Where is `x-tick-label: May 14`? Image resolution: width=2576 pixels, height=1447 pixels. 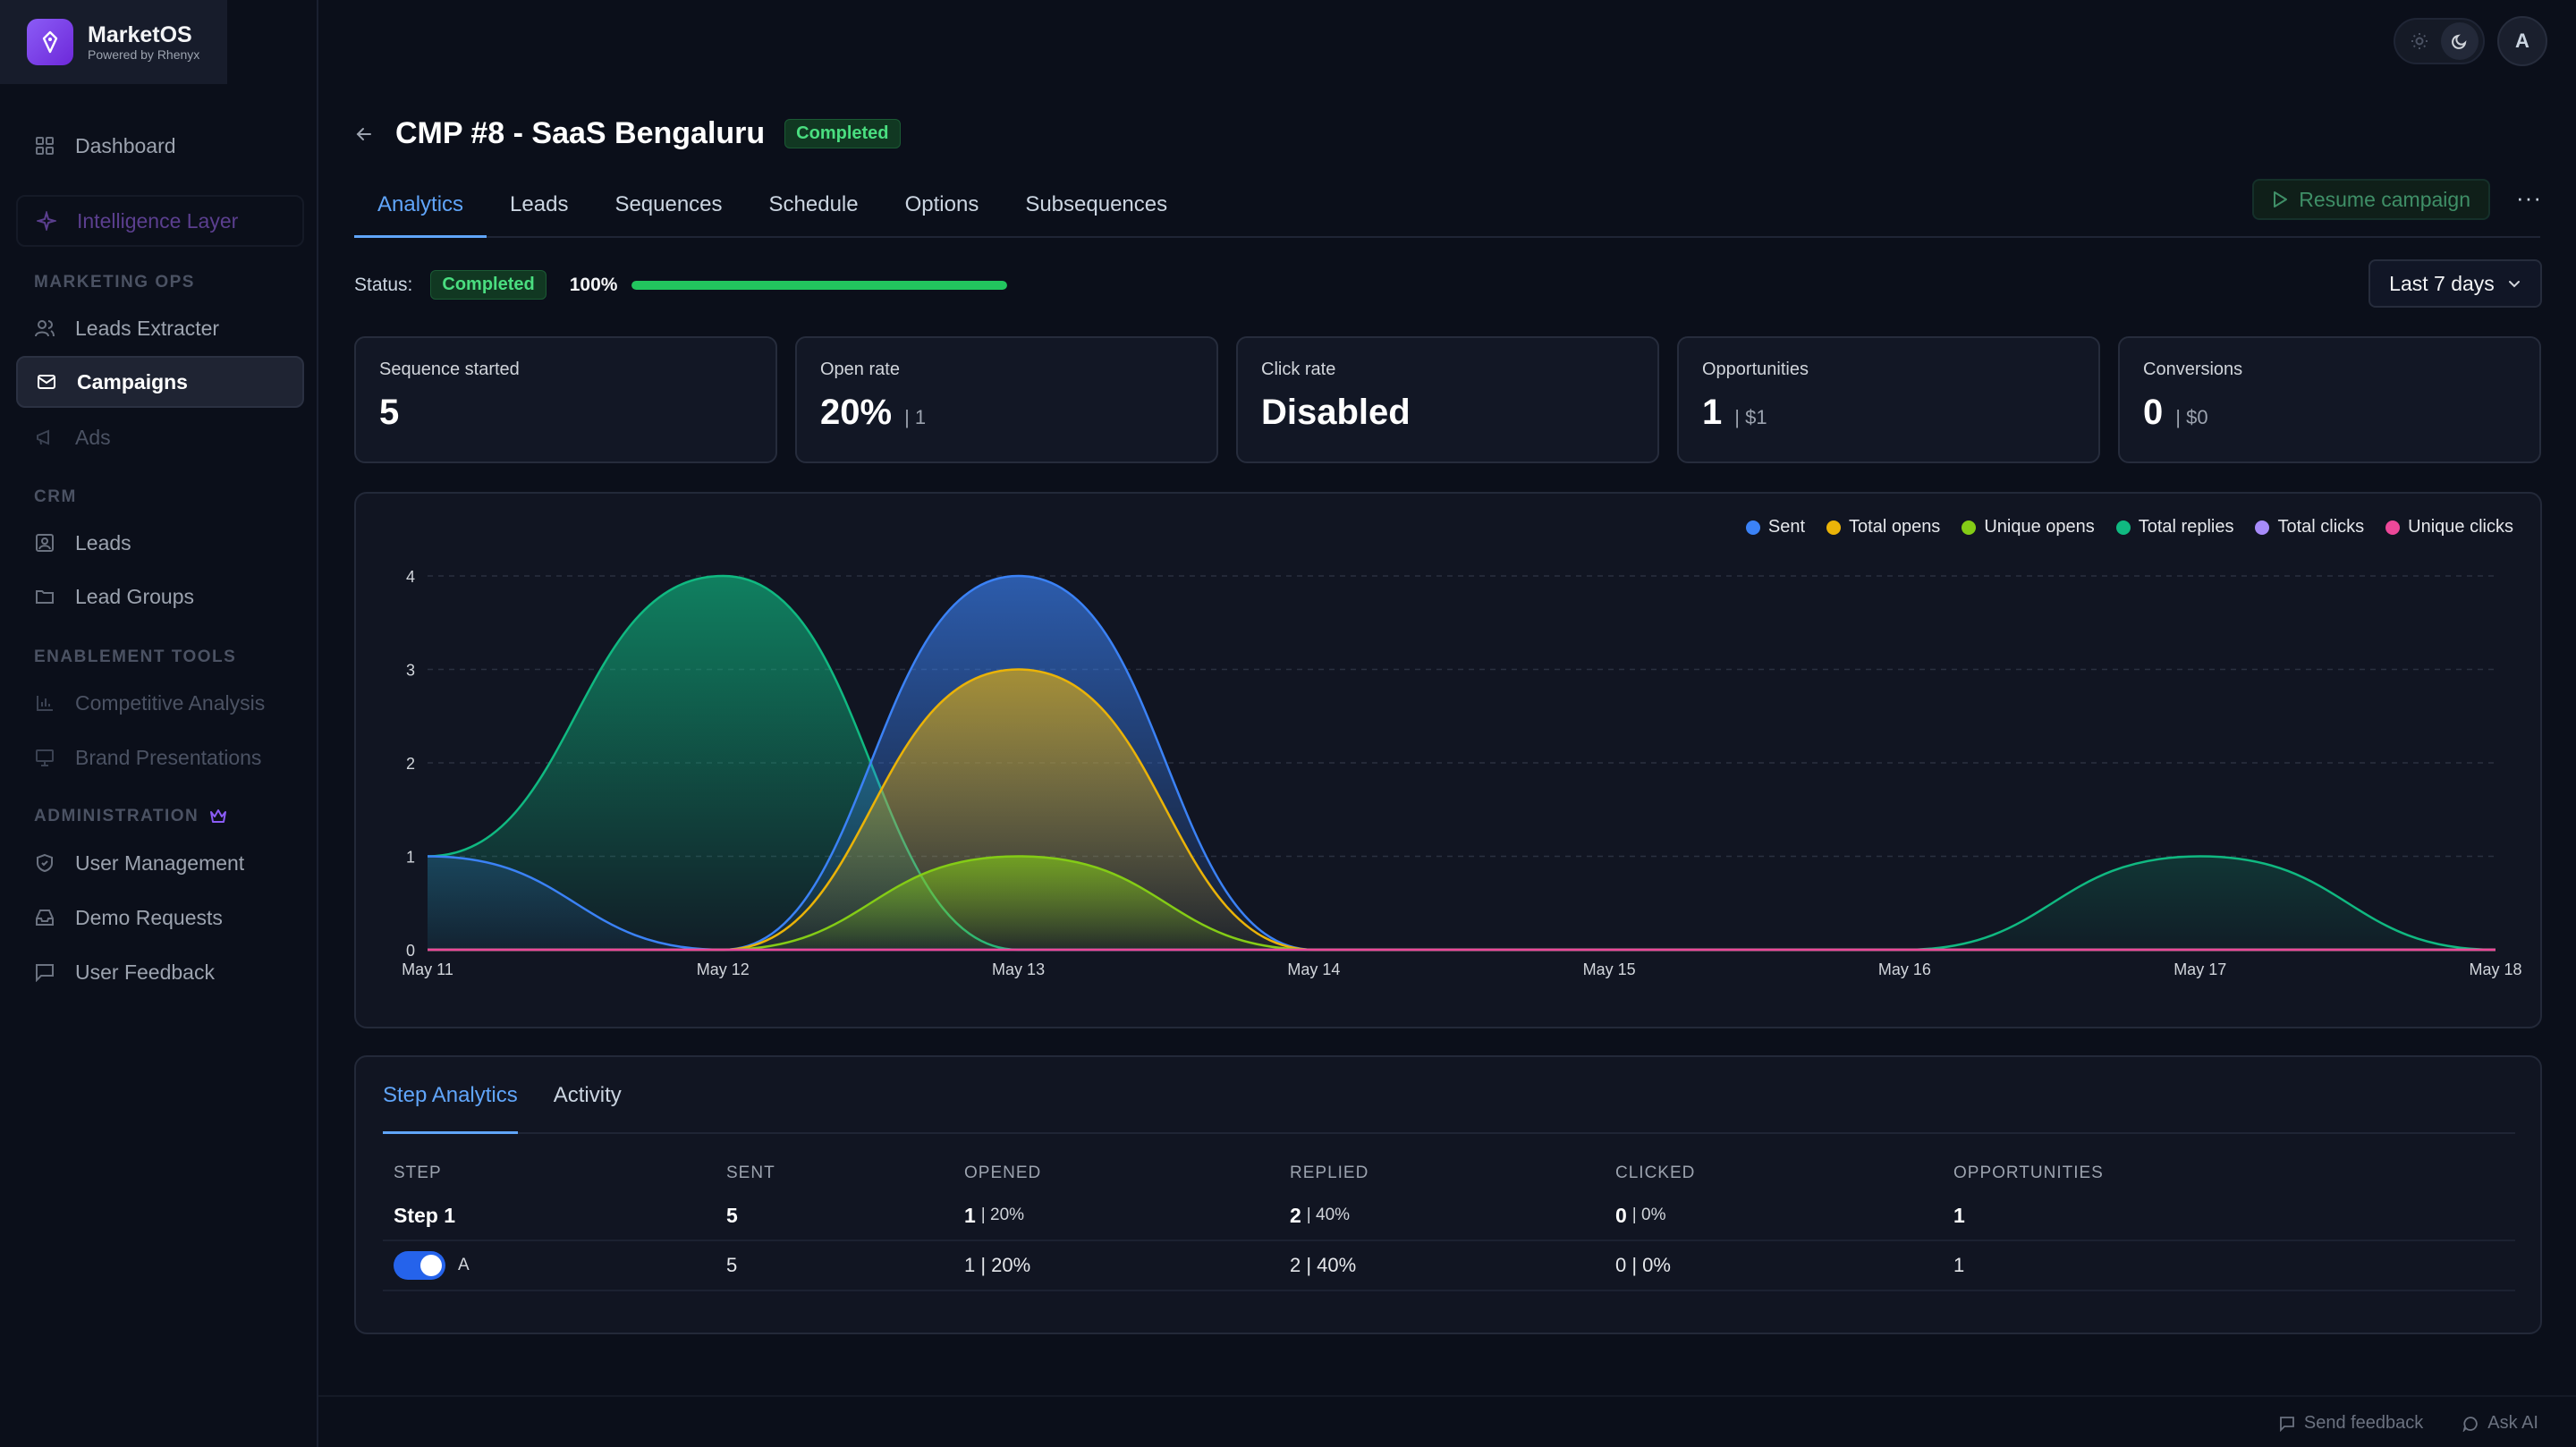 x-tick-label: May 14 is located at coordinates (1313, 969).